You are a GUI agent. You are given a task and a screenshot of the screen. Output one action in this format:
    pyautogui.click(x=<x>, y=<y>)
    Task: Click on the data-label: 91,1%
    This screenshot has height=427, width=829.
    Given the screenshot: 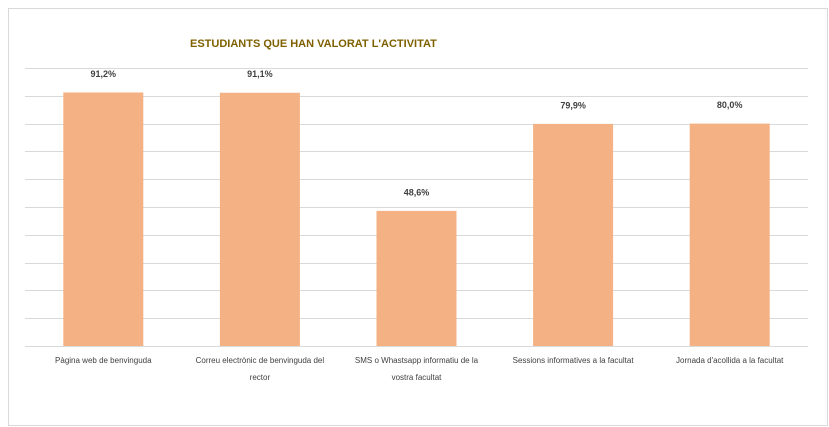 What is the action you would take?
    pyautogui.click(x=260, y=74)
    